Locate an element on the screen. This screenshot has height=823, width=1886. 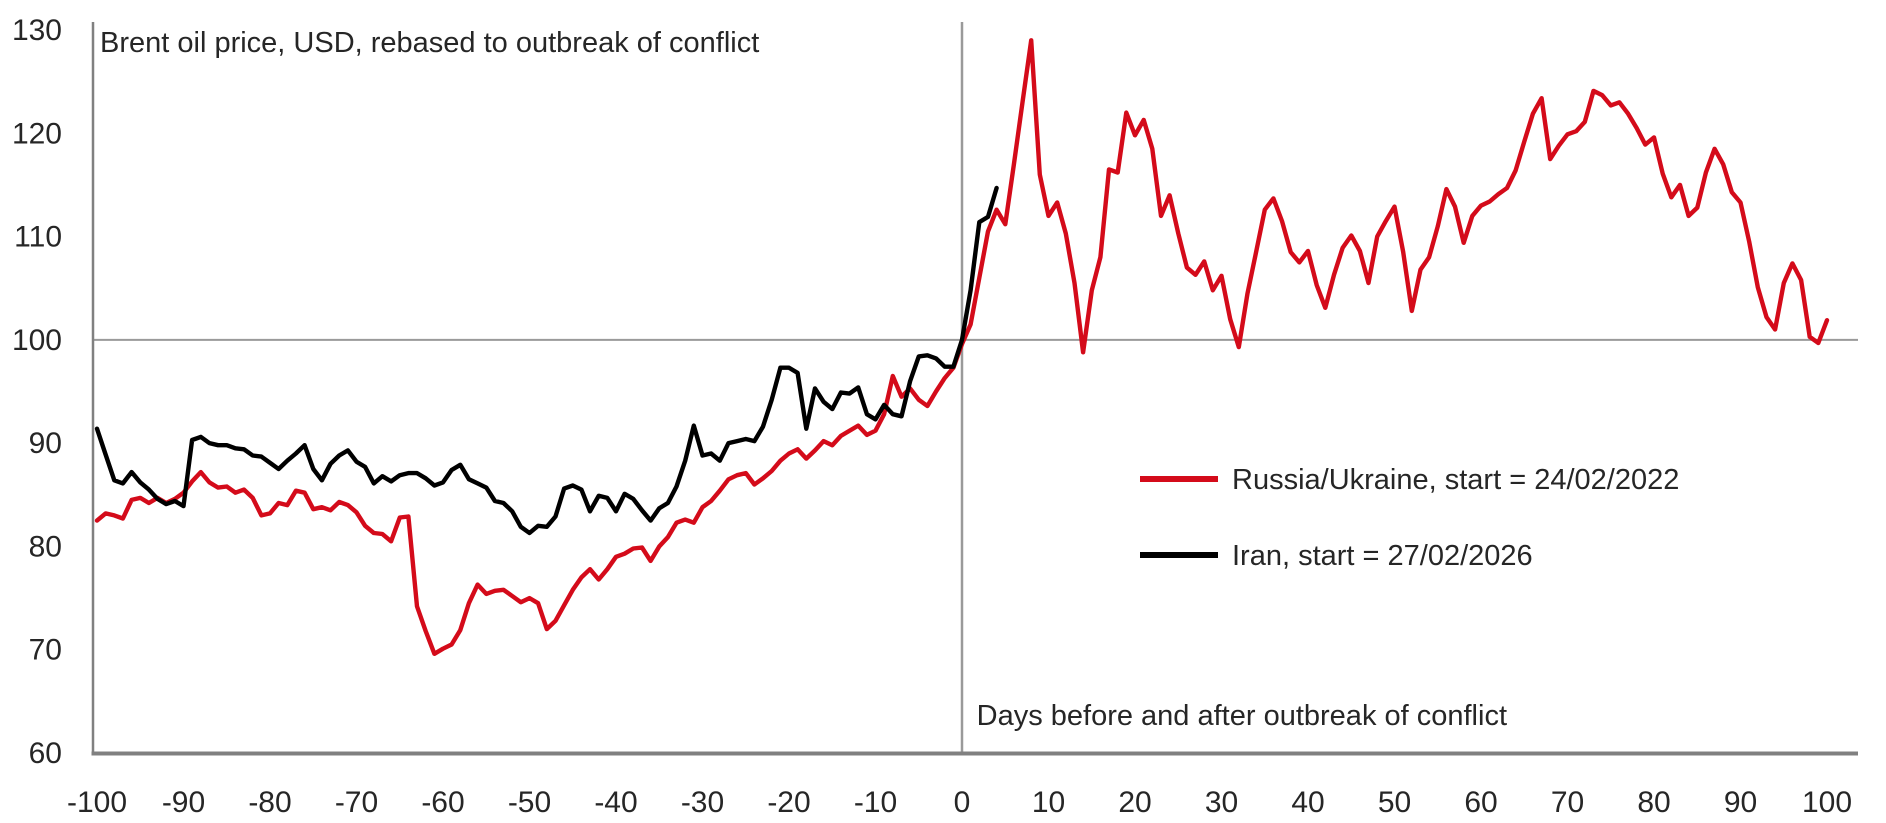
y-tick-label-90: 90 is located at coordinates (45, 443).